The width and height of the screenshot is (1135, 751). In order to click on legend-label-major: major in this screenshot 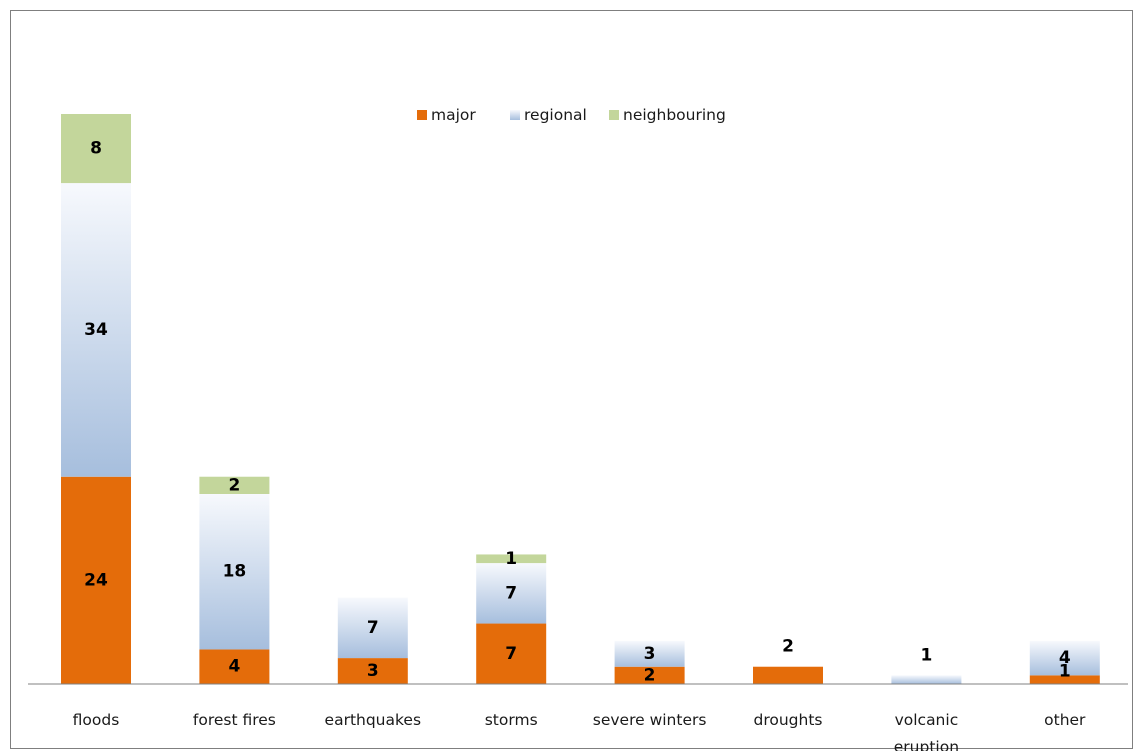, I will do `click(453, 115)`.